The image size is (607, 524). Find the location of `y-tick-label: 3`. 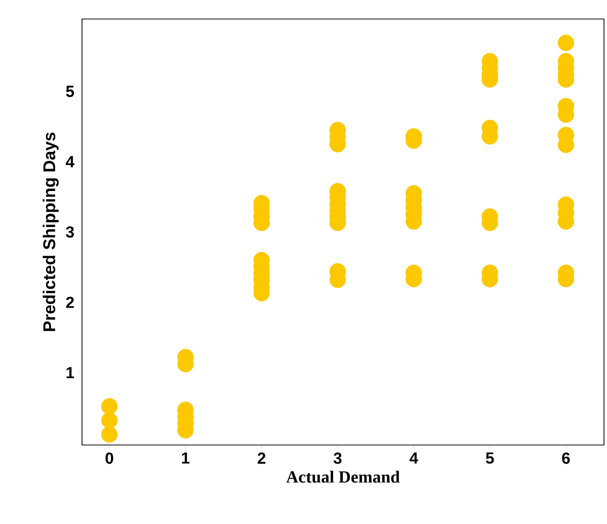

y-tick-label: 3 is located at coordinates (70, 232).